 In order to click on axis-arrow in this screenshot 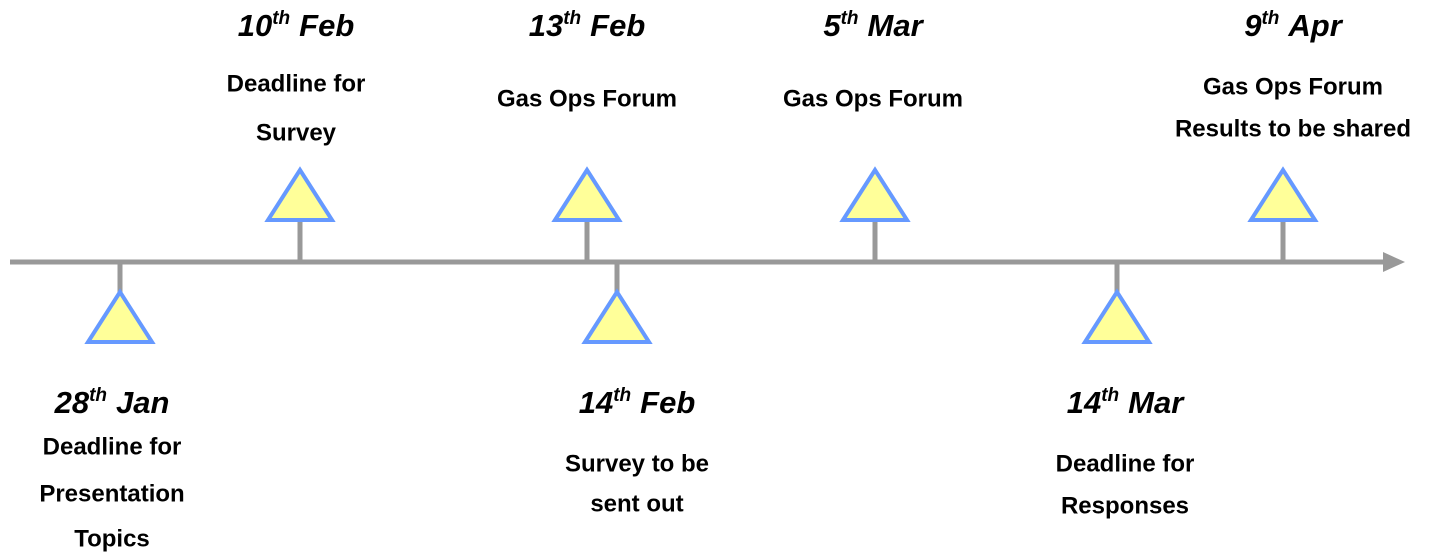, I will do `click(1394, 262)`.